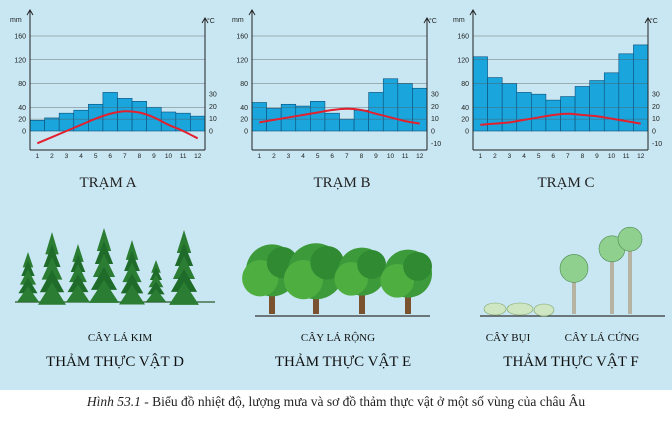 The height and width of the screenshot is (424, 672). I want to click on plant-label-d: CÂY LÁ KIM, so click(120, 338).